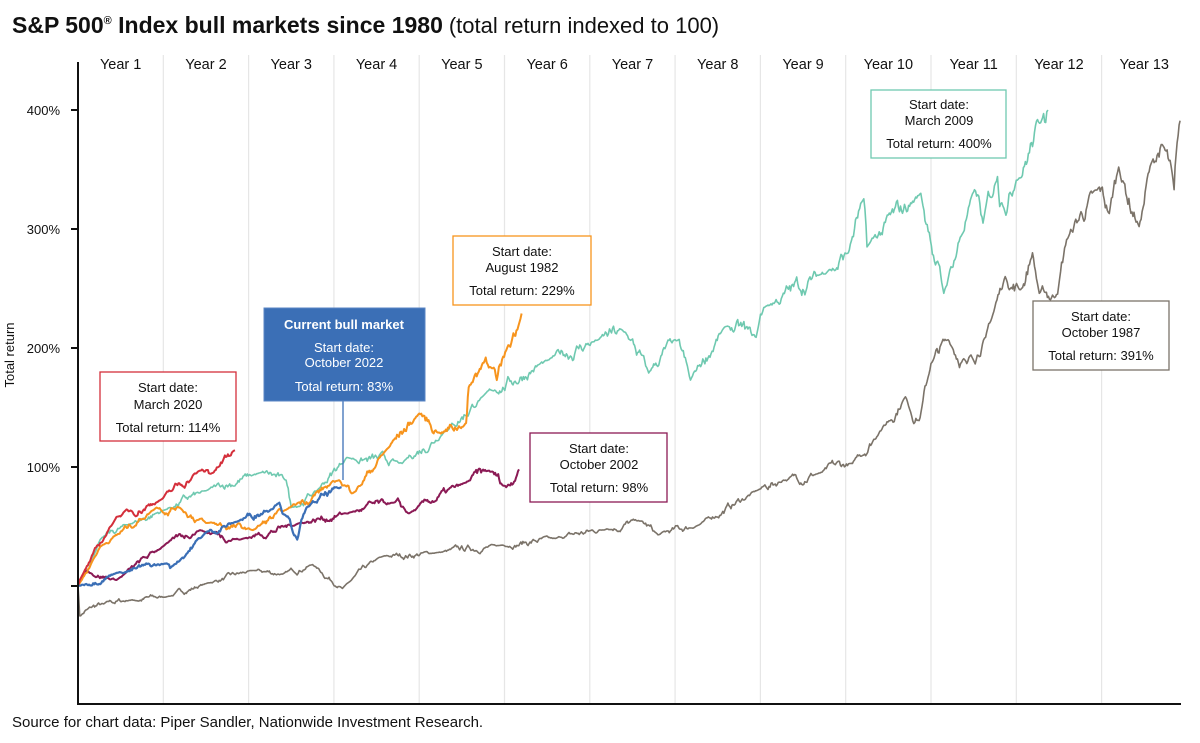 The width and height of the screenshot is (1200, 743). I want to click on series-line-october-2002, so click(298, 527).